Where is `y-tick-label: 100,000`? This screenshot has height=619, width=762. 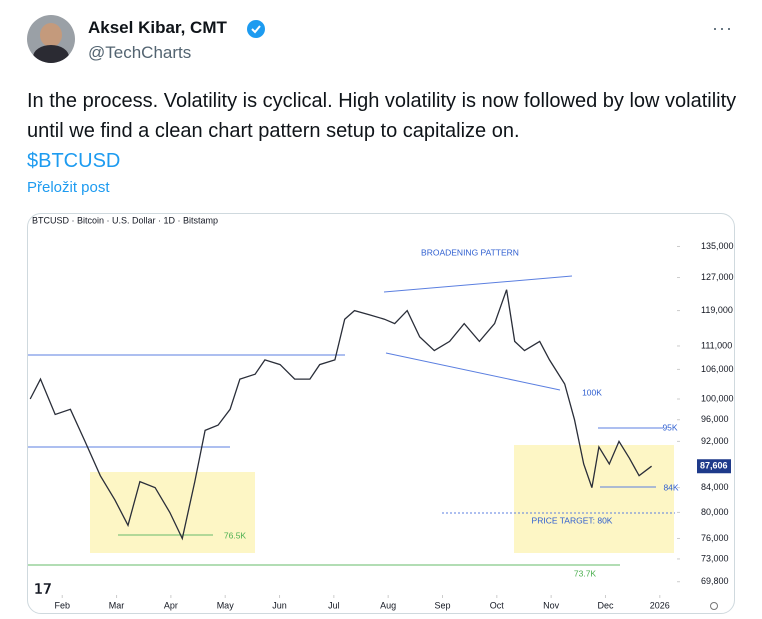 y-tick-label: 100,000 is located at coordinates (717, 398).